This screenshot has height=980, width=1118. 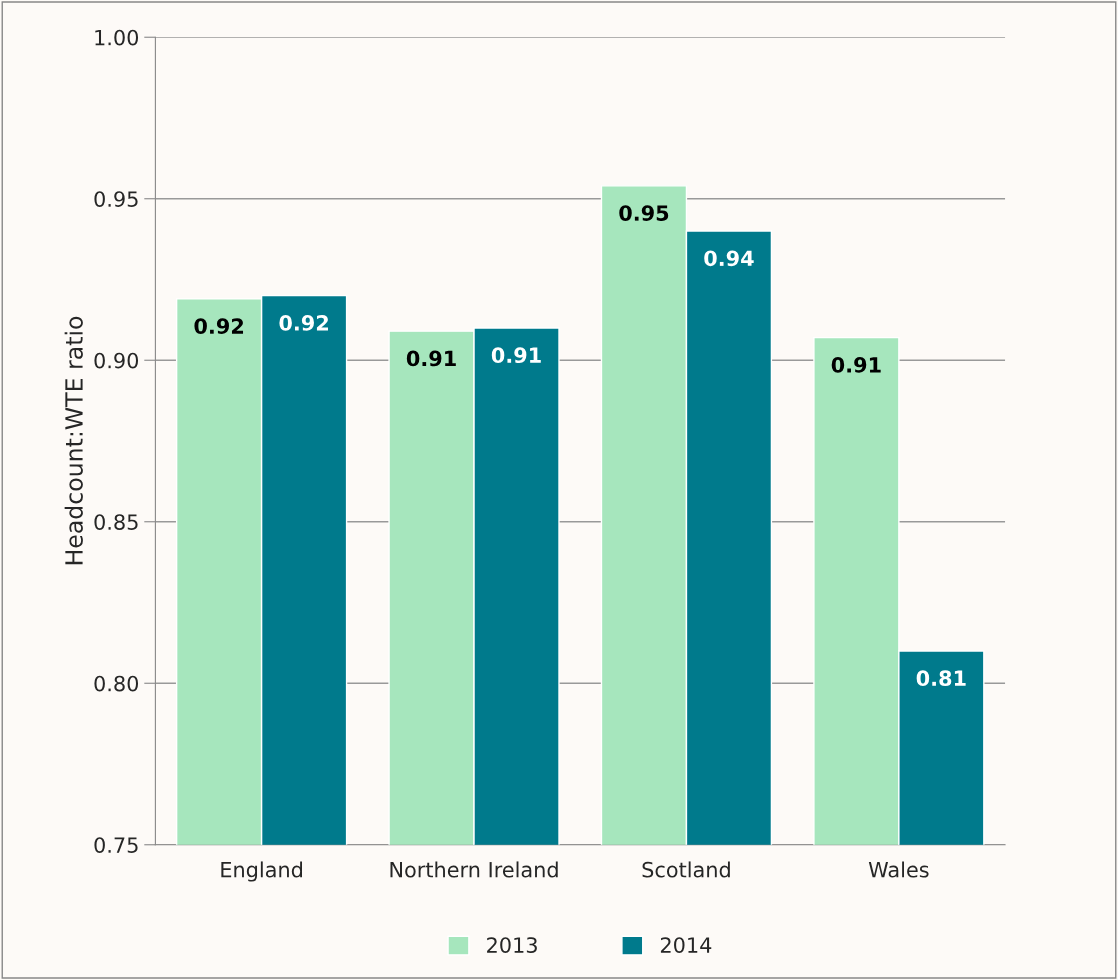 What do you see at coordinates (729, 258) in the screenshot?
I see `data-label: 0.94` at bounding box center [729, 258].